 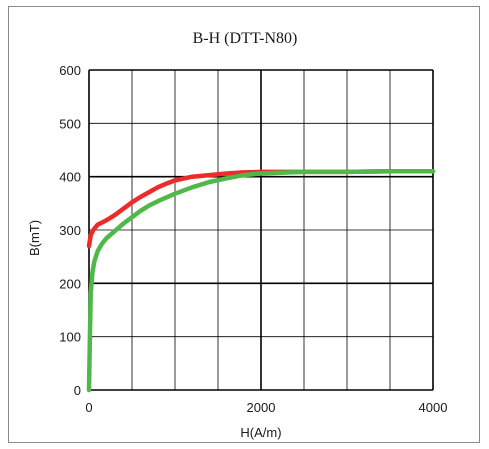 What do you see at coordinates (34, 238) in the screenshot?
I see `y-axis-label: B(mT)` at bounding box center [34, 238].